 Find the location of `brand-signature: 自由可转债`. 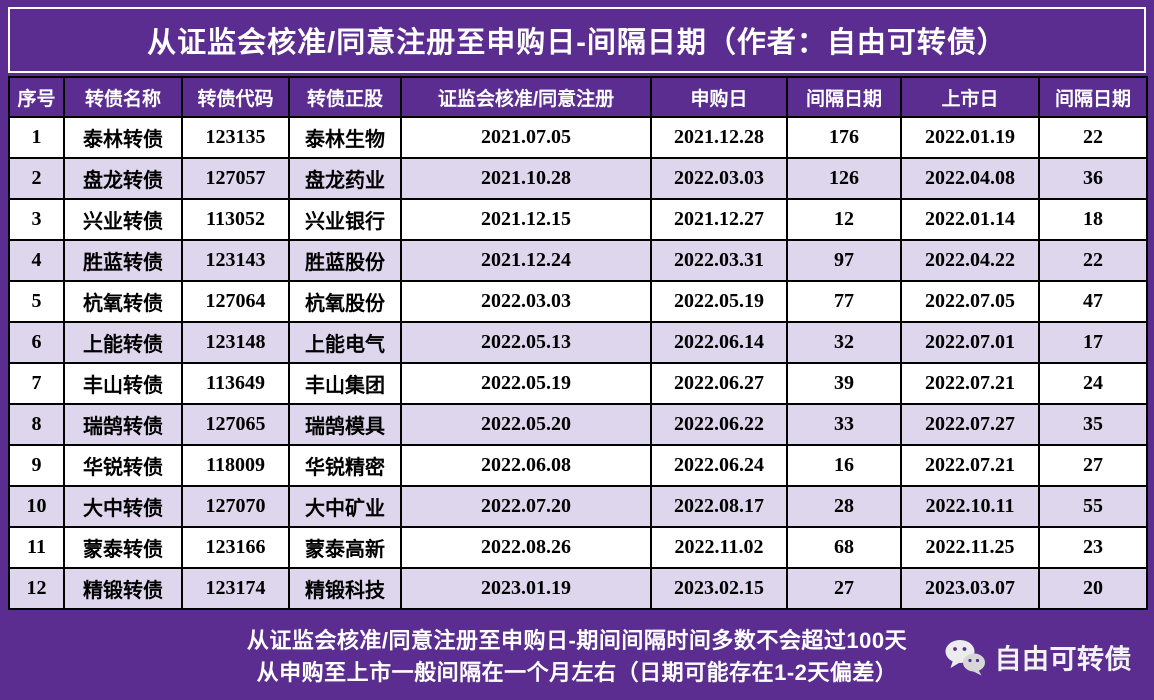

brand-signature: 自由可转债 is located at coordinates (1034, 657).